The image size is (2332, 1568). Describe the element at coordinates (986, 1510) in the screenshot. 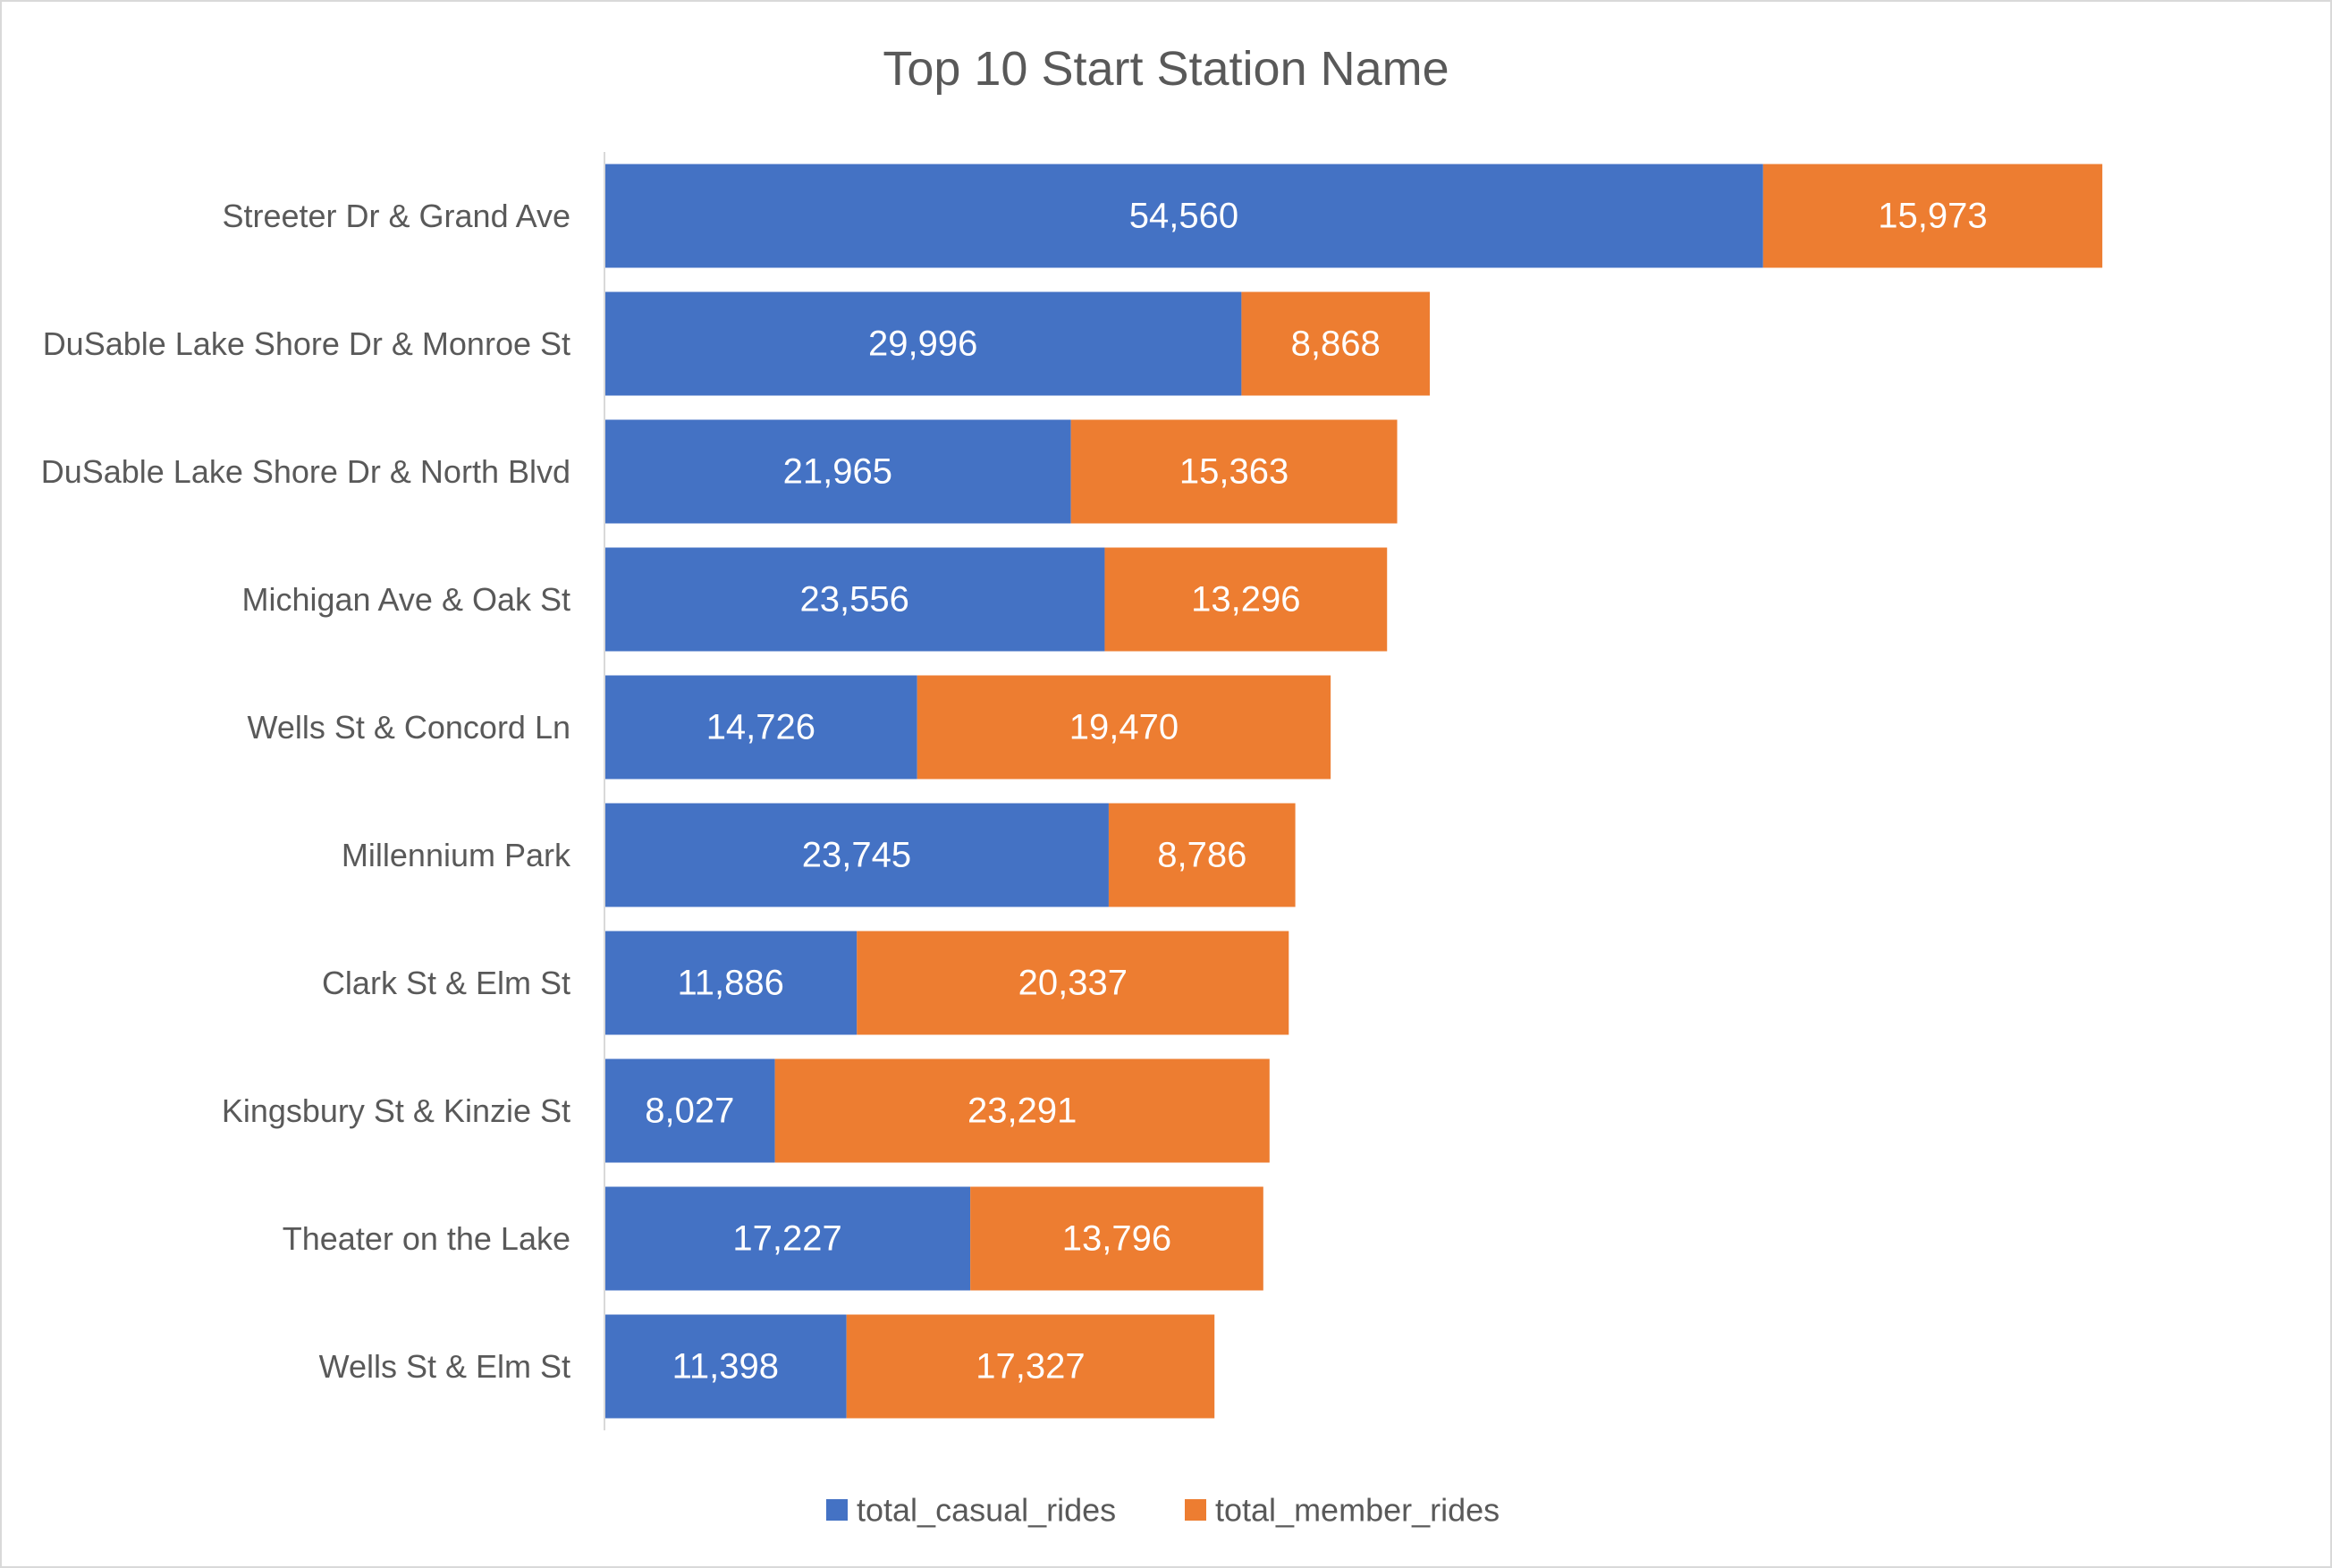

I see `legend-label-total-casual-rides: total_casual_rides` at that location.